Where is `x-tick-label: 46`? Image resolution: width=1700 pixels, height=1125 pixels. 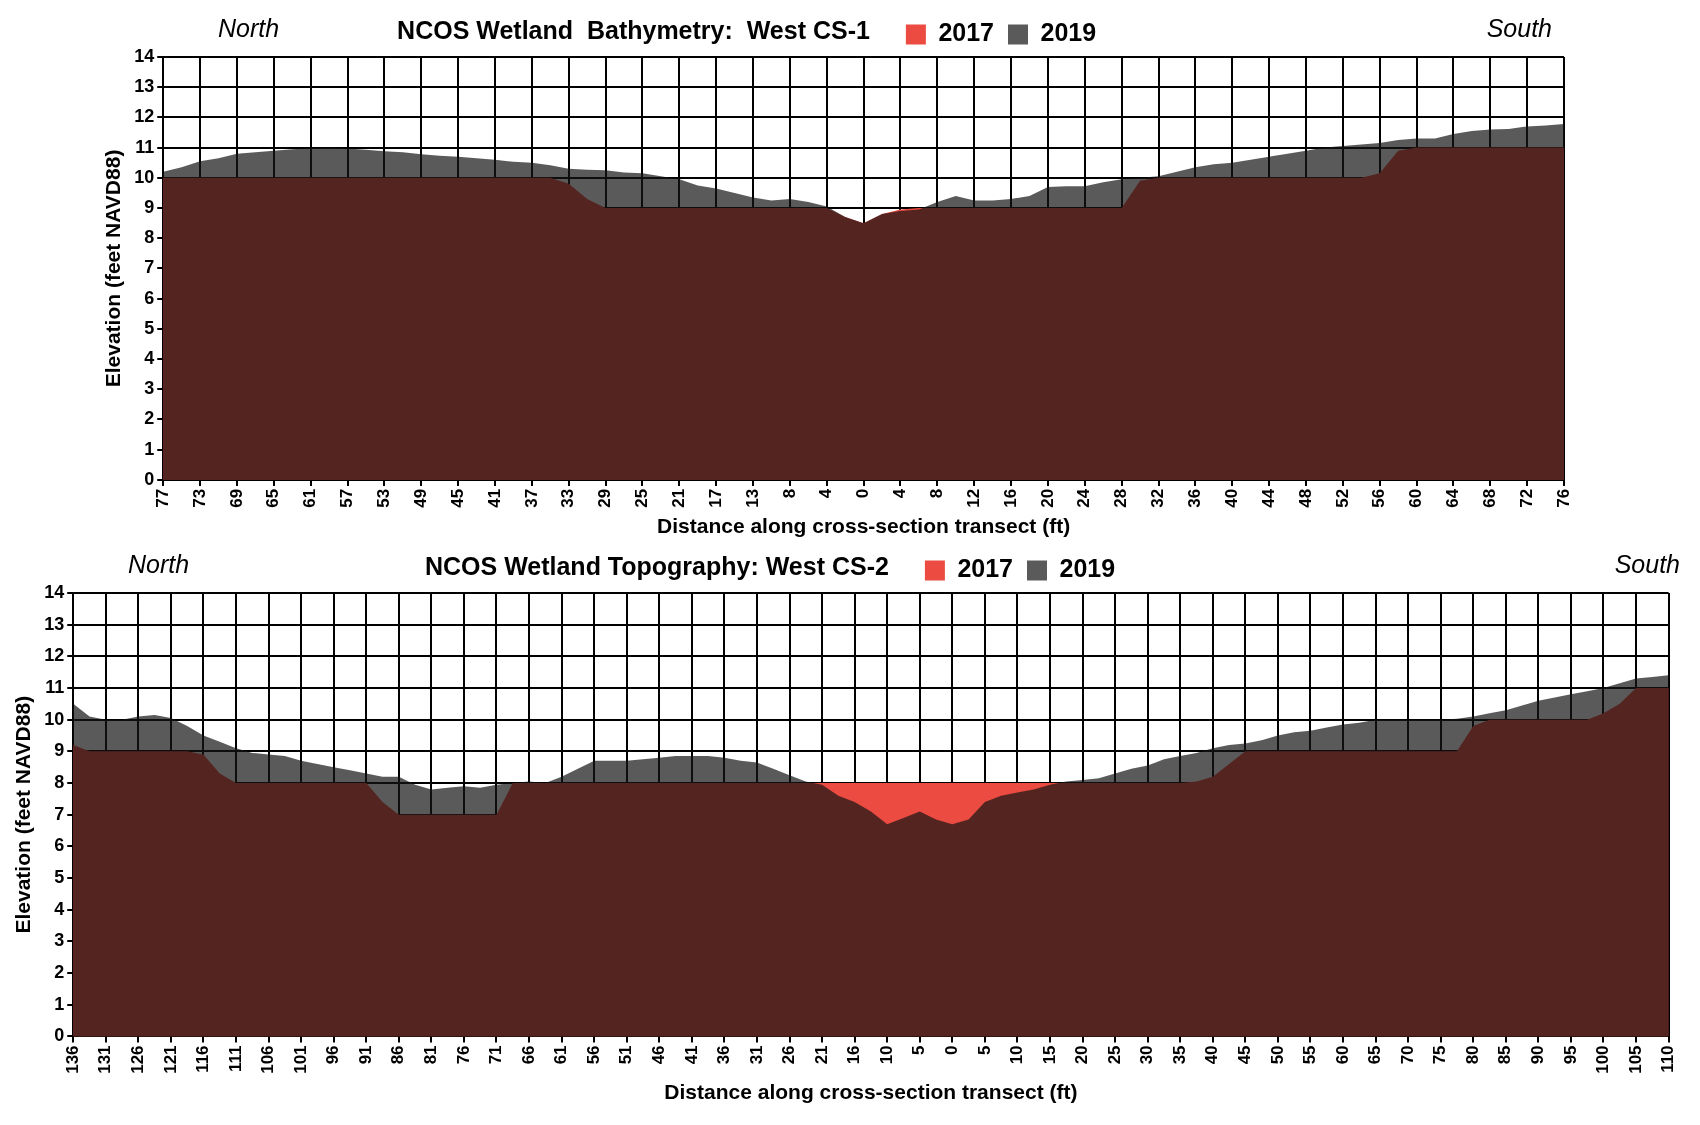
x-tick-label: 46 is located at coordinates (658, 1055).